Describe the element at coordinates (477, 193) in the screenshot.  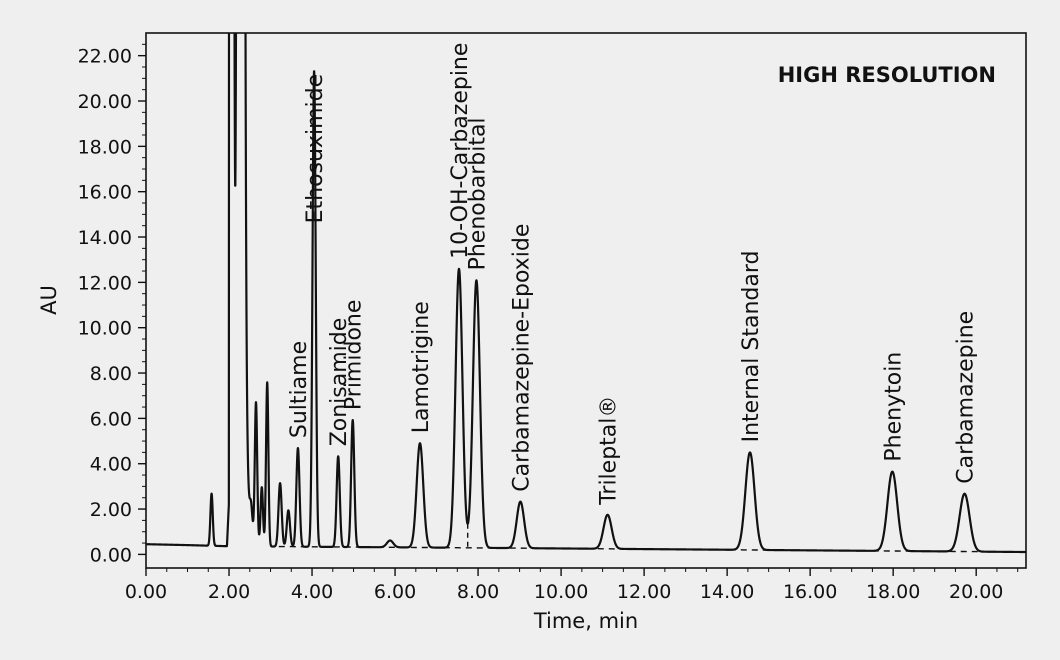
I see `peak-label: Phenobarbital` at that location.